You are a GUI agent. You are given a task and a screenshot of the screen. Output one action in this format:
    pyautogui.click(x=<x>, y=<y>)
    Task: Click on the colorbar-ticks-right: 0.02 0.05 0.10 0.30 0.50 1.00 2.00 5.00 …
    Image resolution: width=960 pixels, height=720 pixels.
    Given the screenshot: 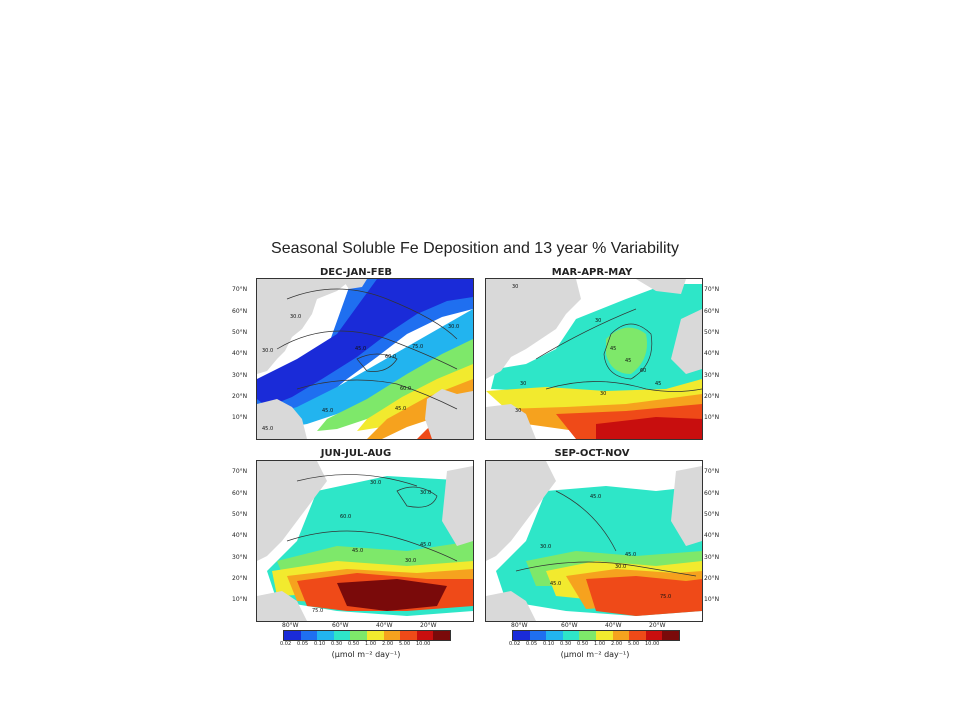 What is the action you would take?
    pyautogui.click(x=599, y=645)
    